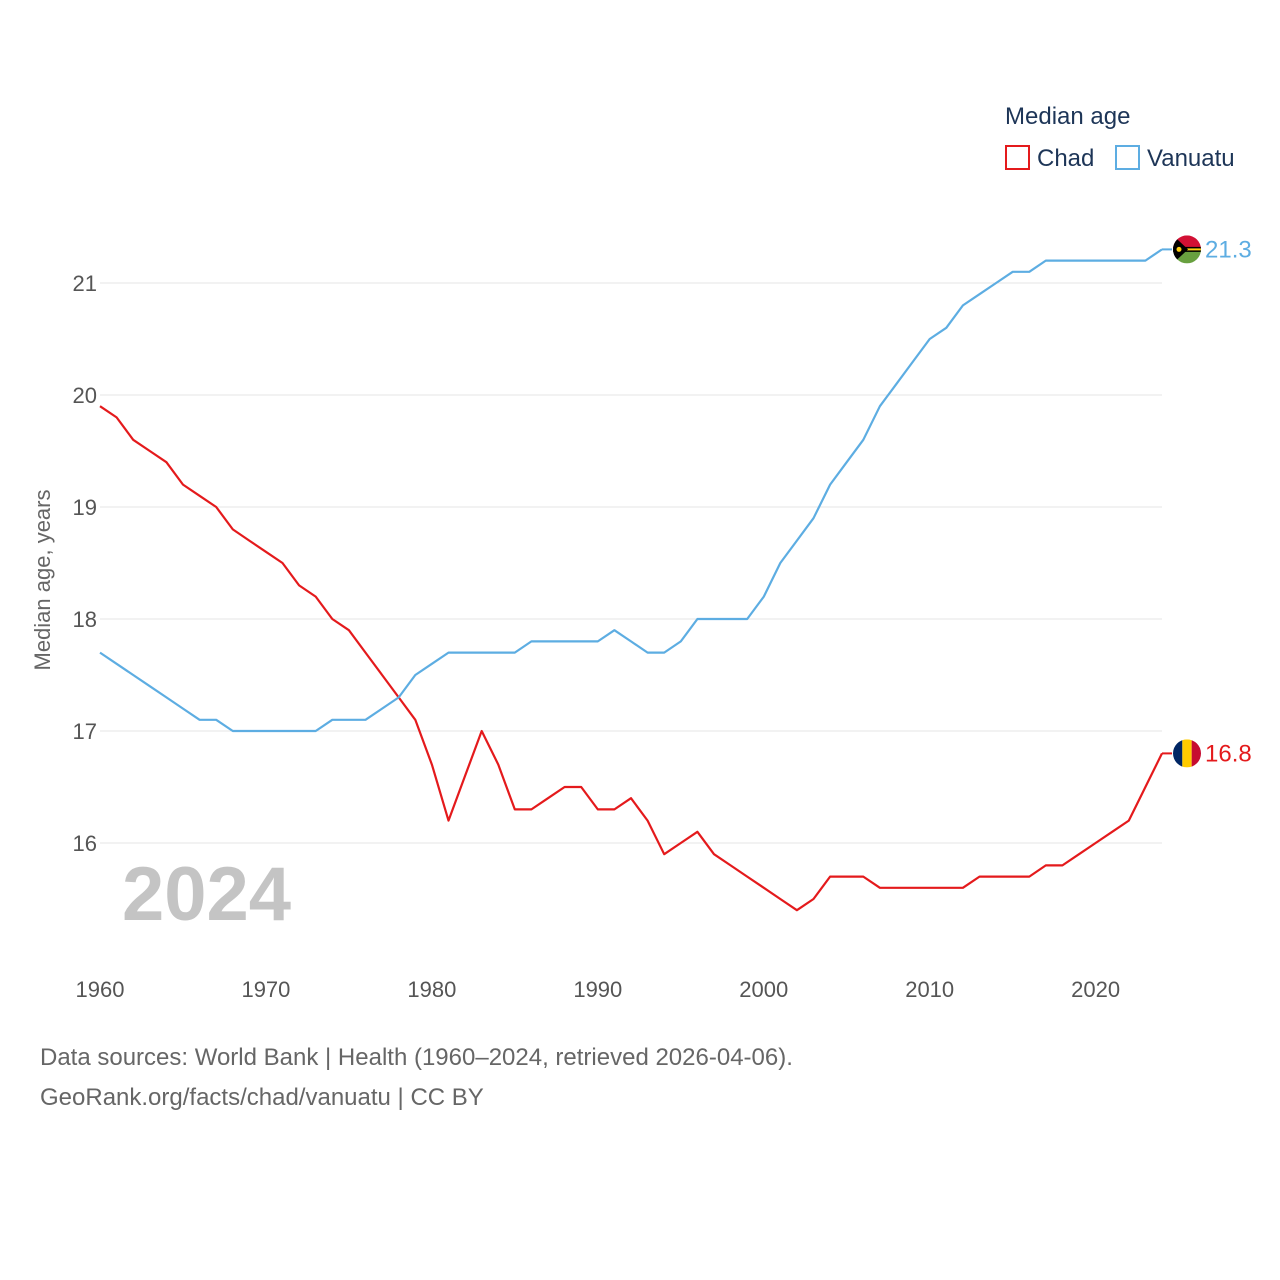 The image size is (1280, 1280). What do you see at coordinates (100, 989) in the screenshot?
I see `x-tick-label: 1960` at bounding box center [100, 989].